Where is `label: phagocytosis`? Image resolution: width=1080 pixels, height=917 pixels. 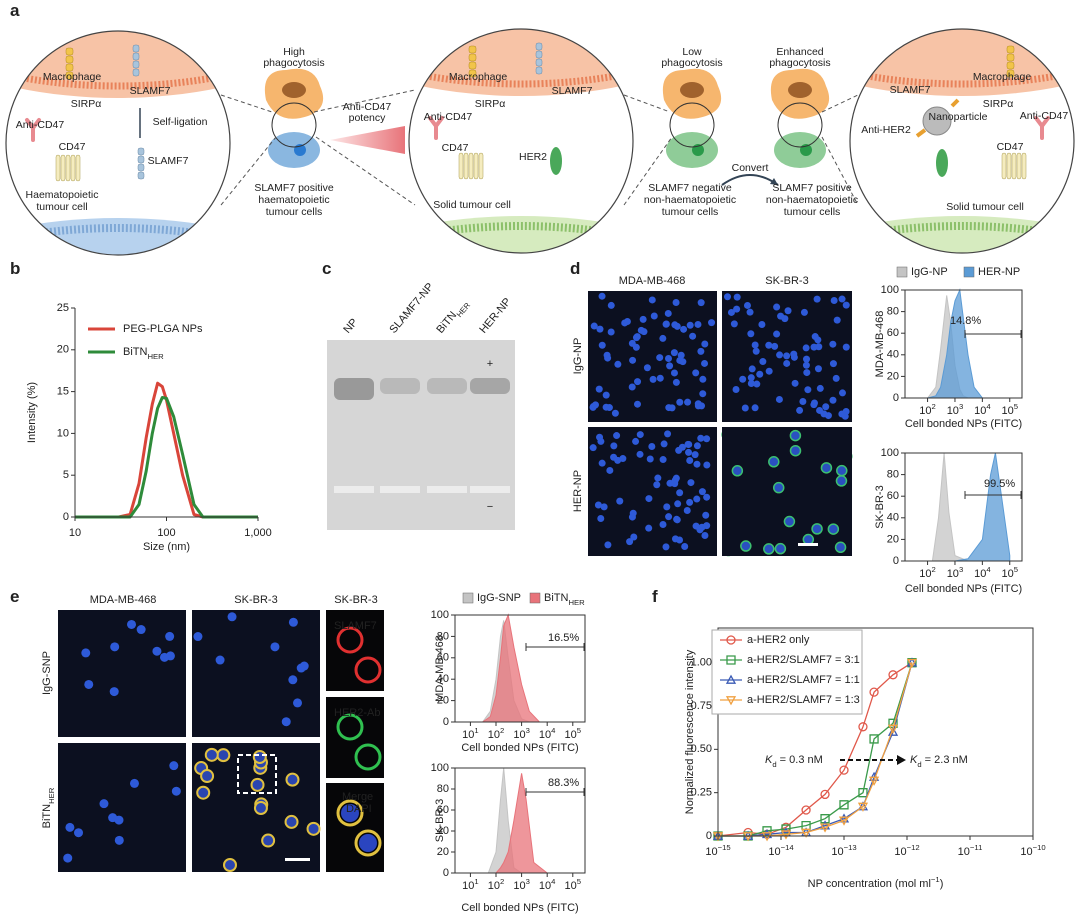
label: phagocytosis is located at coordinates (293, 63).